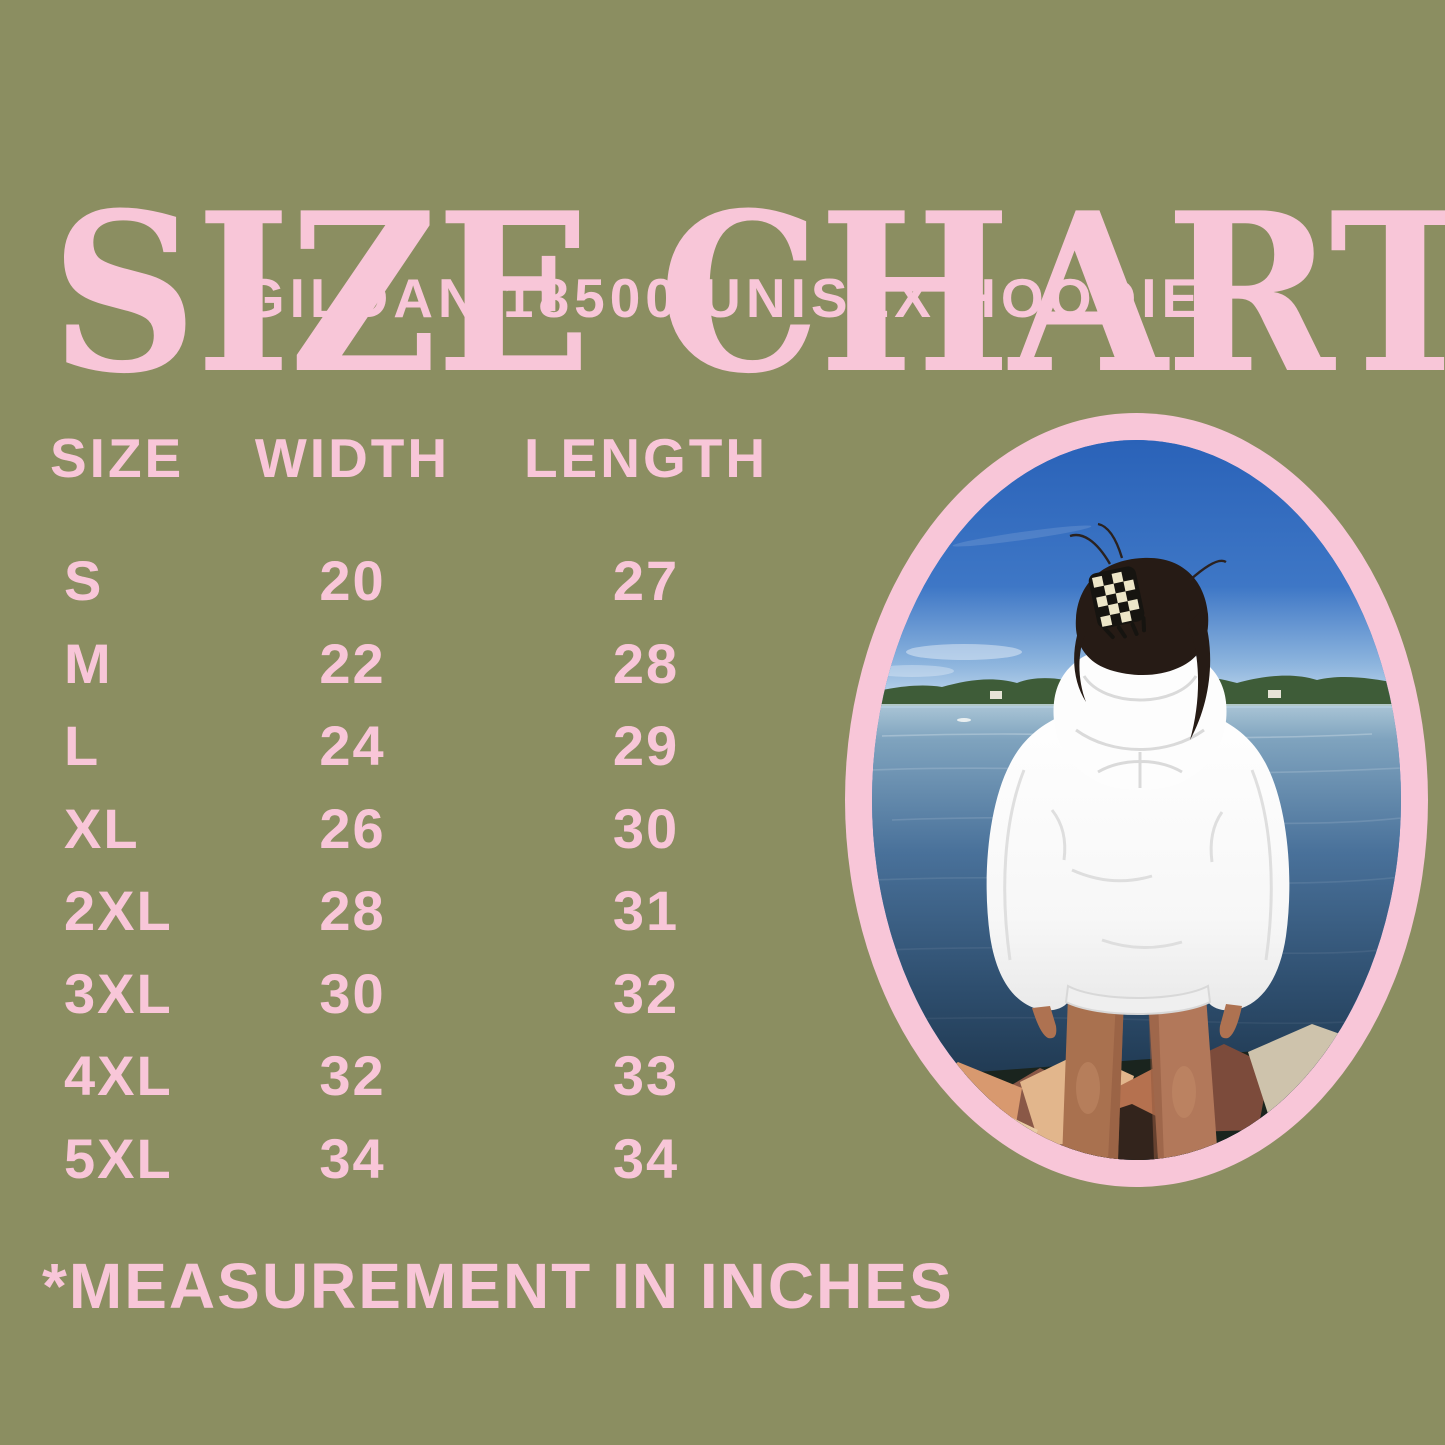 The width and height of the screenshot is (1445, 1445). I want to click on width-value: 34, so click(352, 1158).